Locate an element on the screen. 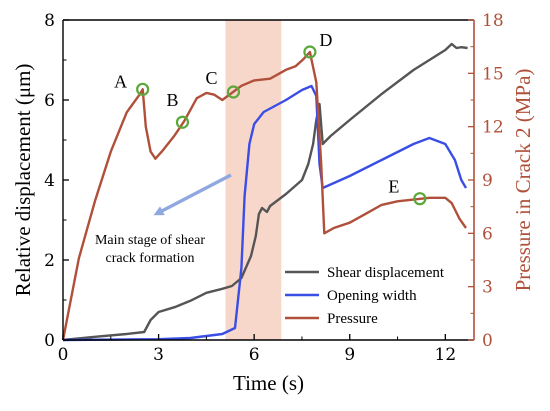  highlight-band is located at coordinates (253, 180).